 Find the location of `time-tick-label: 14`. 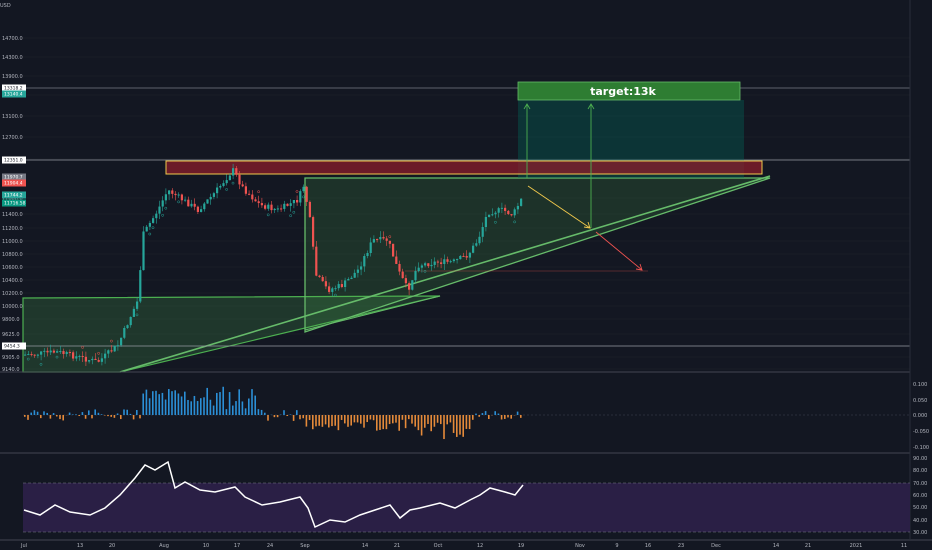

time-tick-label: 14 is located at coordinates (776, 546).